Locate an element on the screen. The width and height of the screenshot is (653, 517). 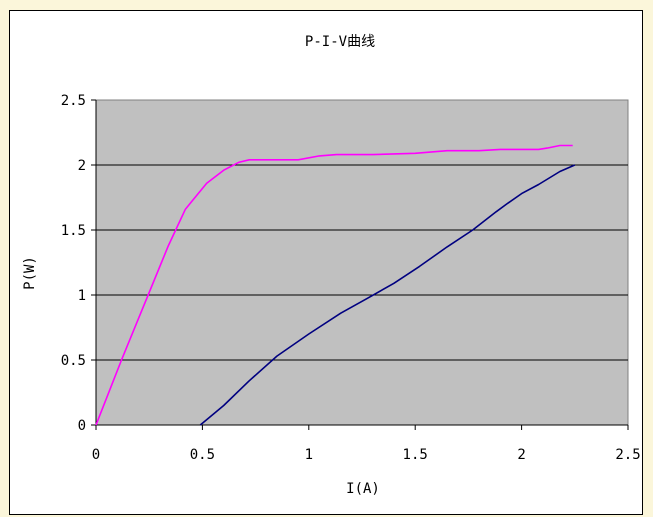
x-tick-label-1: 0.5 is located at coordinates (202, 455).